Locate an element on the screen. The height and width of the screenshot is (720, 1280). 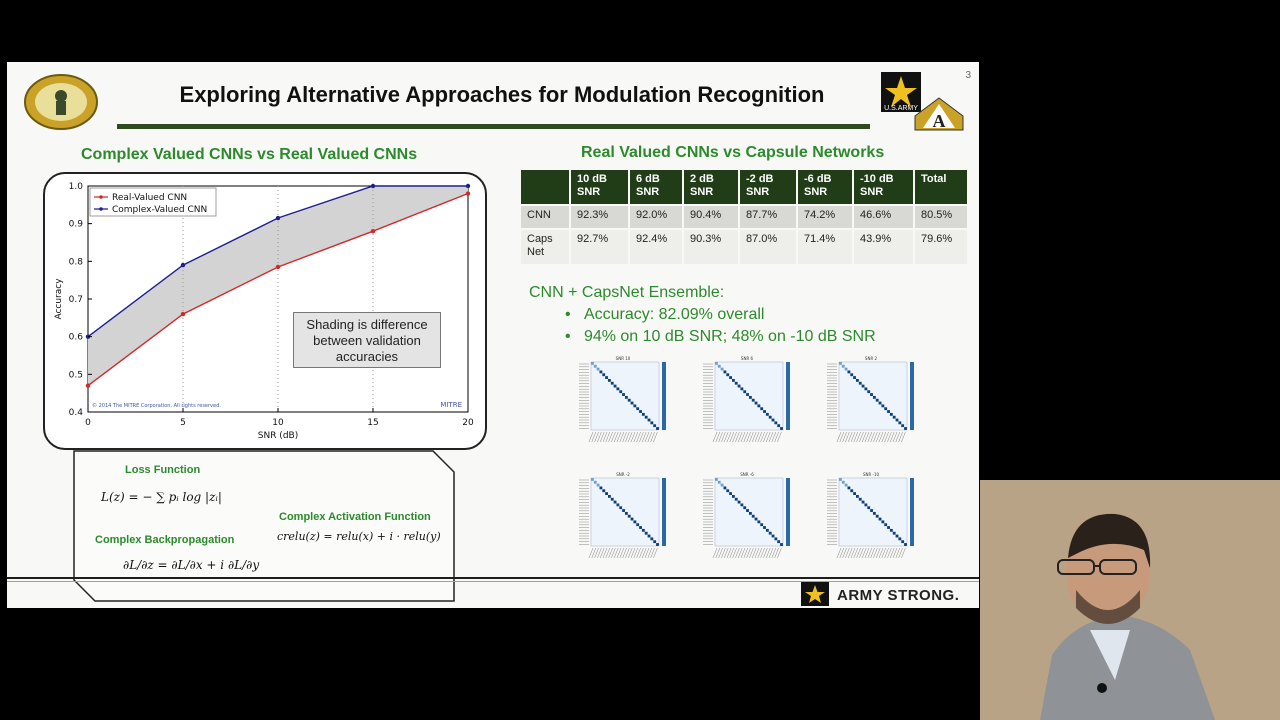
confusion-matrix-title: SNR -2 is located at coordinates (623, 474).